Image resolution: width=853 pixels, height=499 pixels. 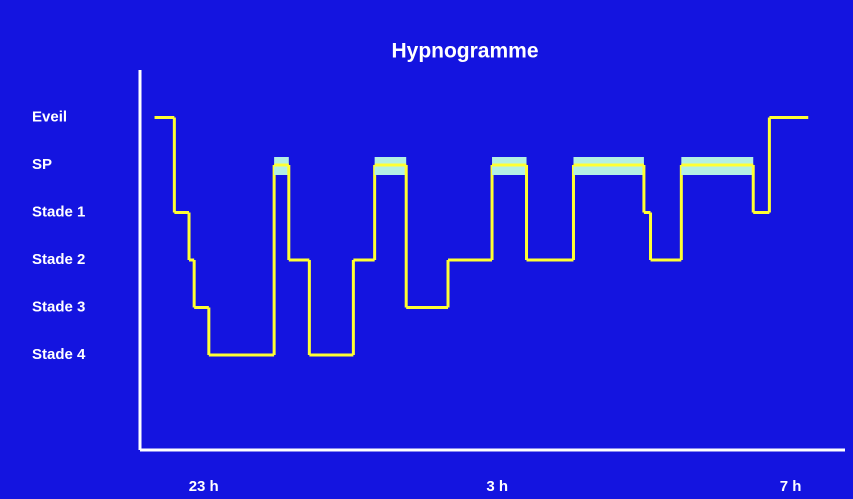 I want to click on y-tick-label: Stade 3, so click(x=58, y=306).